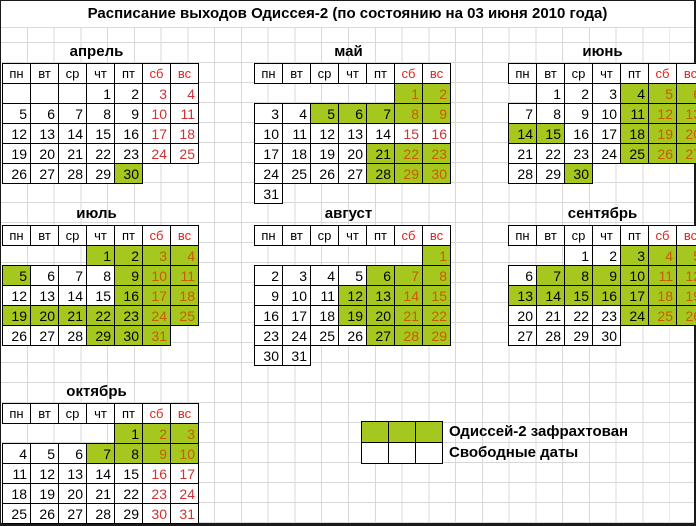 The height and width of the screenshot is (526, 696). Describe the element at coordinates (380, 173) in the screenshot. I see `day-cell-chartered: 28` at that location.